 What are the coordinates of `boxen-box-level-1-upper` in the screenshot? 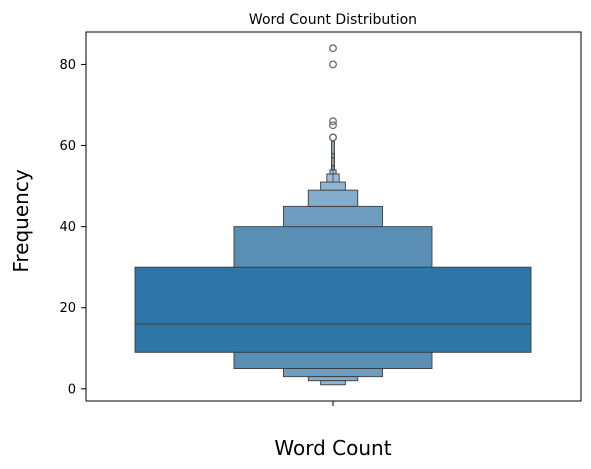 It's located at (333, 247).